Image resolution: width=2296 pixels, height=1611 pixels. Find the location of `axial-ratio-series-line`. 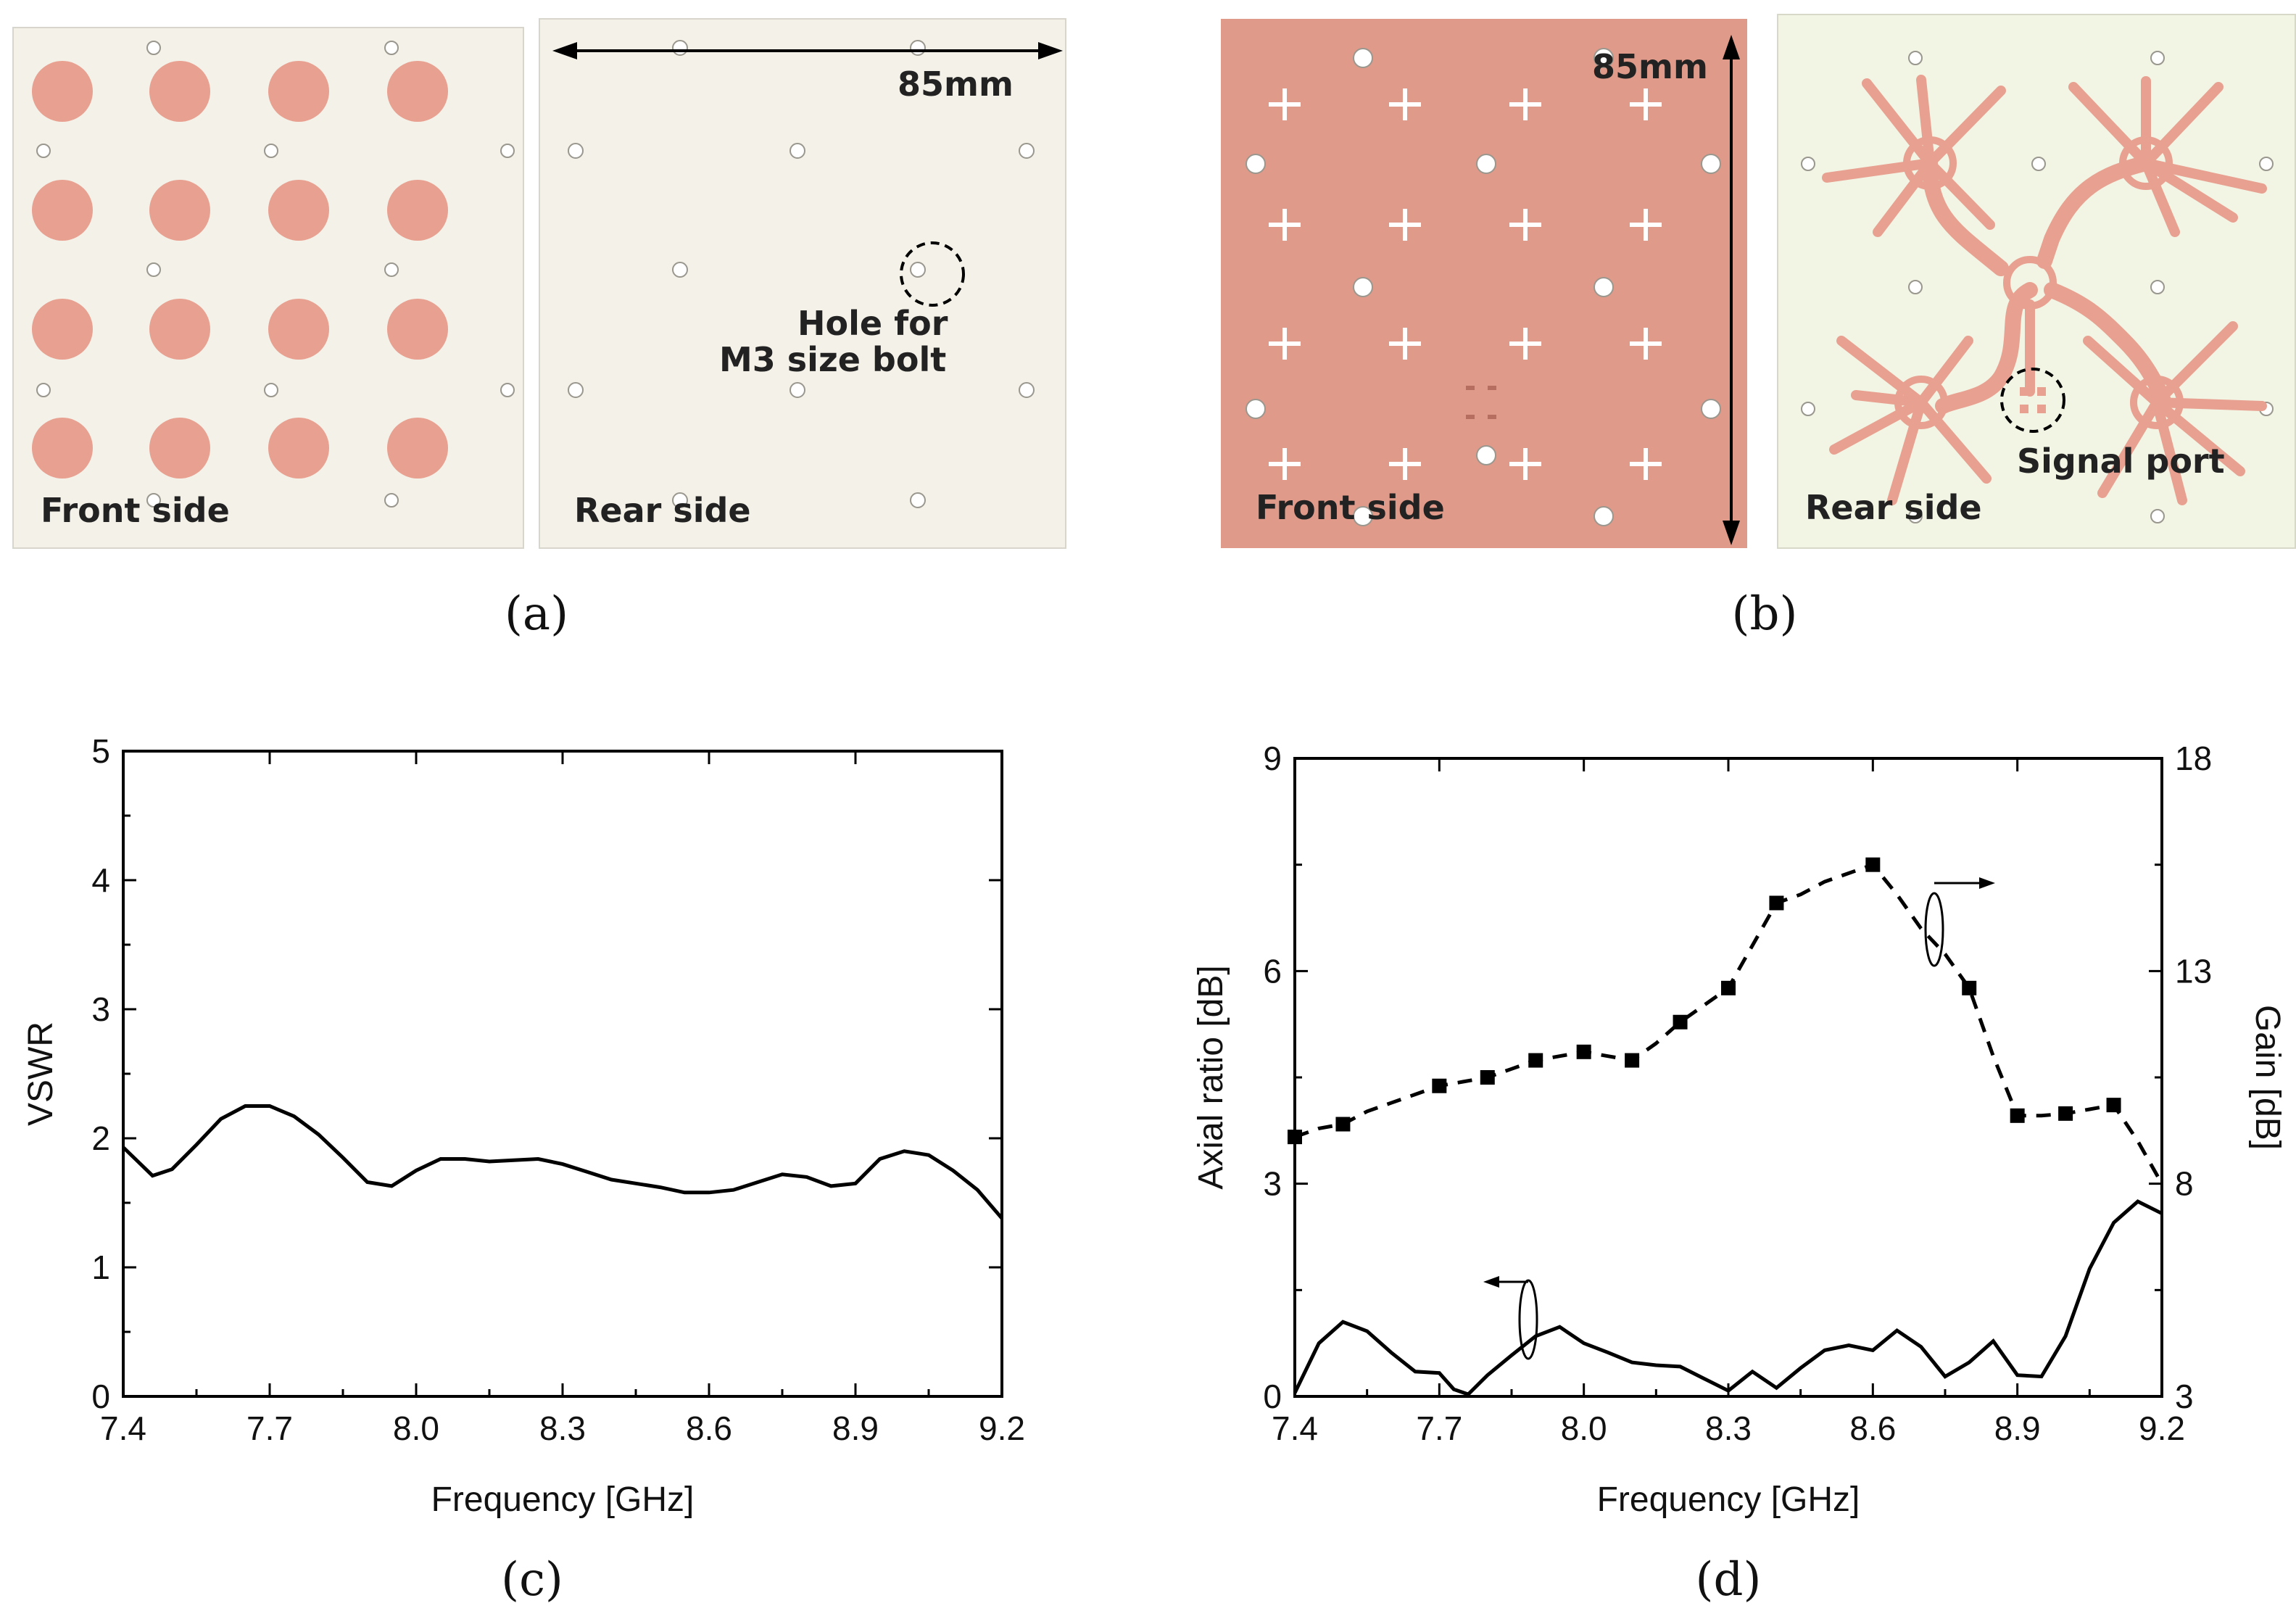

axial-ratio-series-line is located at coordinates (1728, 1297).